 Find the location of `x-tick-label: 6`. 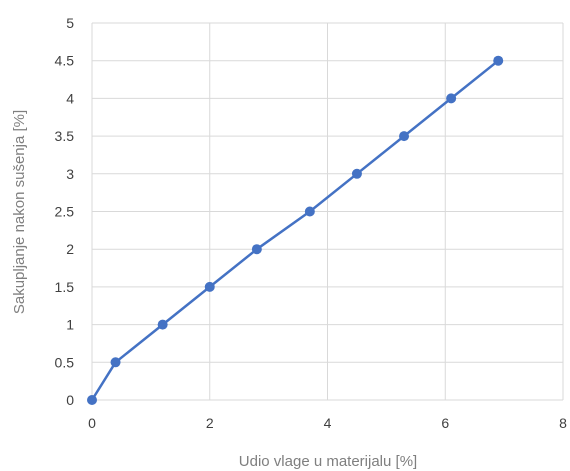

x-tick-label: 6 is located at coordinates (445, 423).